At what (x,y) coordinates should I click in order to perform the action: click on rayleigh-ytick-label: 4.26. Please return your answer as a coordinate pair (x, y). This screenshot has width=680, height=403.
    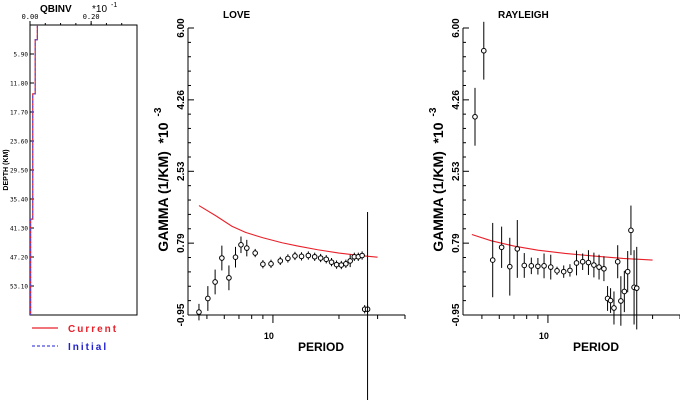
    Looking at the image, I should click on (456, 100).